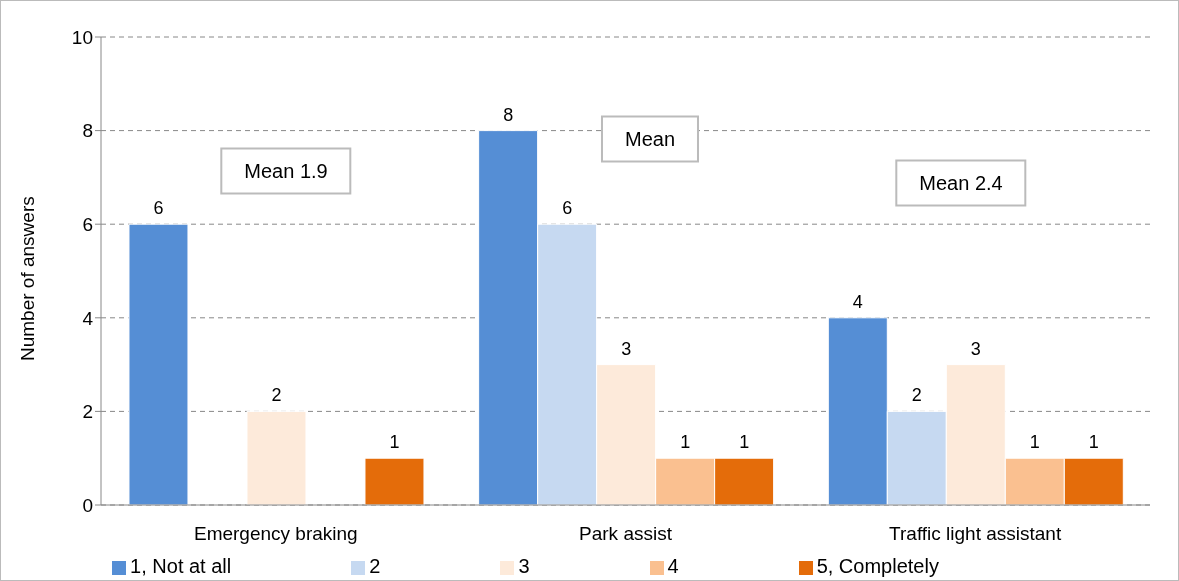 The width and height of the screenshot is (1179, 581). Describe the element at coordinates (524, 566) in the screenshot. I see `legend-label: 3` at that location.